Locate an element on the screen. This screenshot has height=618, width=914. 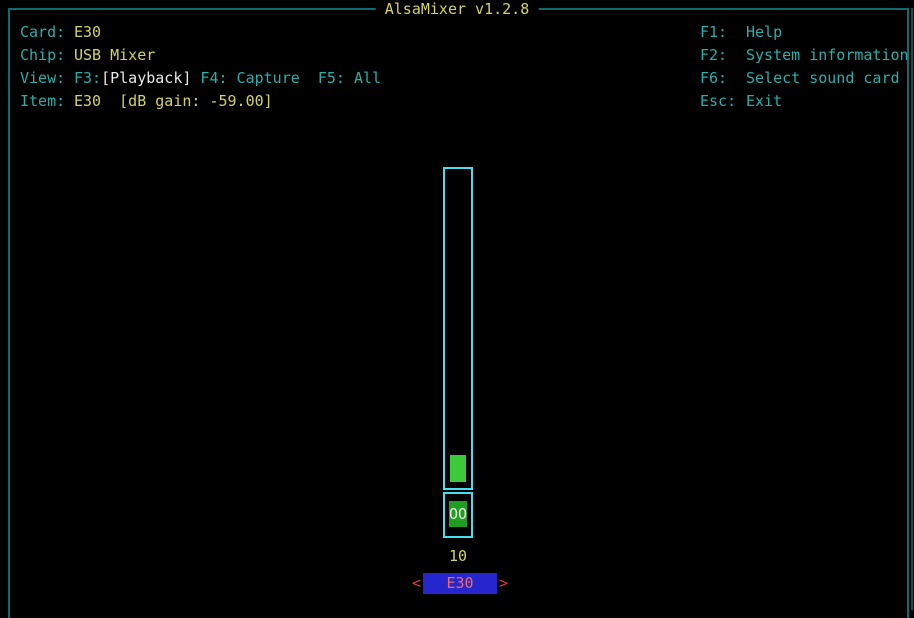
menu-item-system-information: F2: System information is located at coordinates (804, 55).